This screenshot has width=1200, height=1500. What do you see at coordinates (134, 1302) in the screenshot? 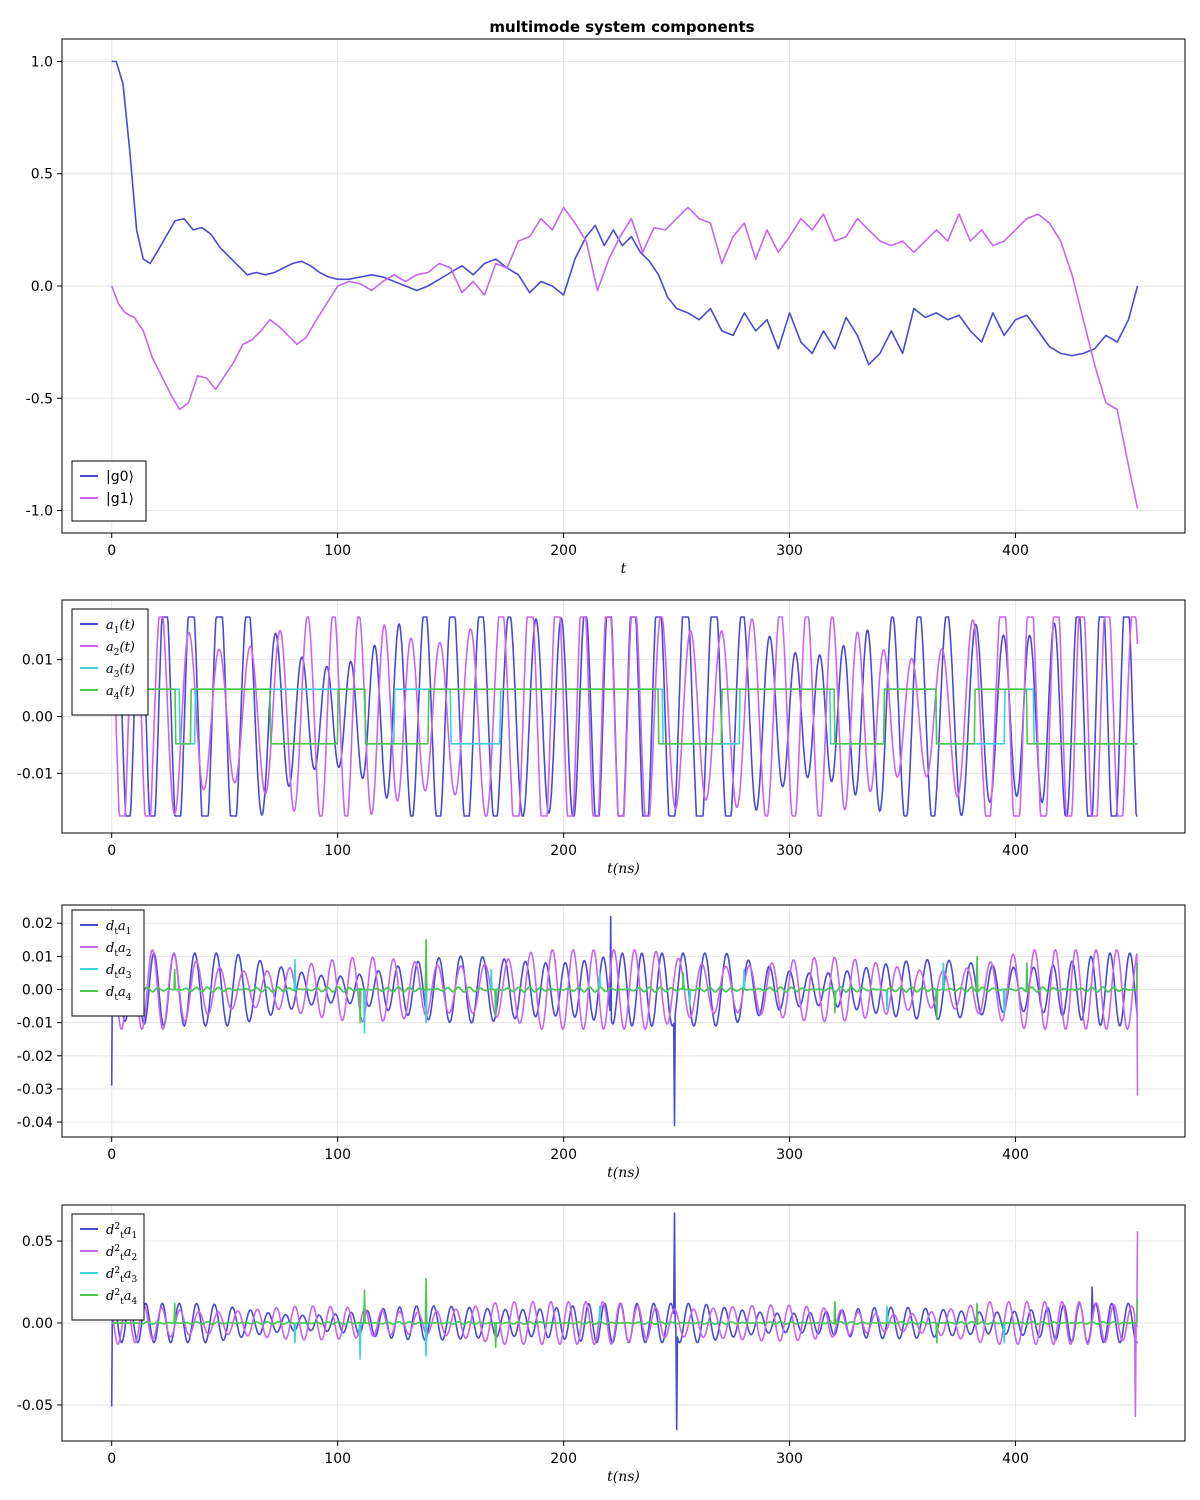
I see `legend-label-part: 4` at bounding box center [134, 1302].